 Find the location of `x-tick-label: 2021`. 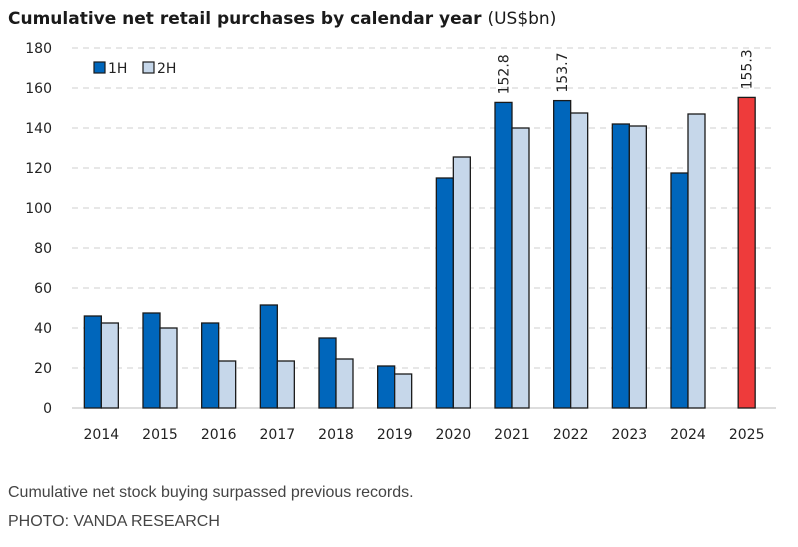

x-tick-label: 2021 is located at coordinates (512, 435).